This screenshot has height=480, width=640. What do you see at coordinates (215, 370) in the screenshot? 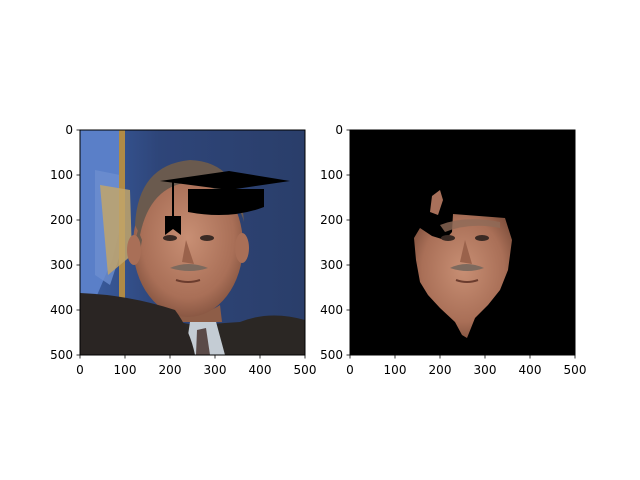
I see `left-x-tick-label: 300` at bounding box center [215, 370].